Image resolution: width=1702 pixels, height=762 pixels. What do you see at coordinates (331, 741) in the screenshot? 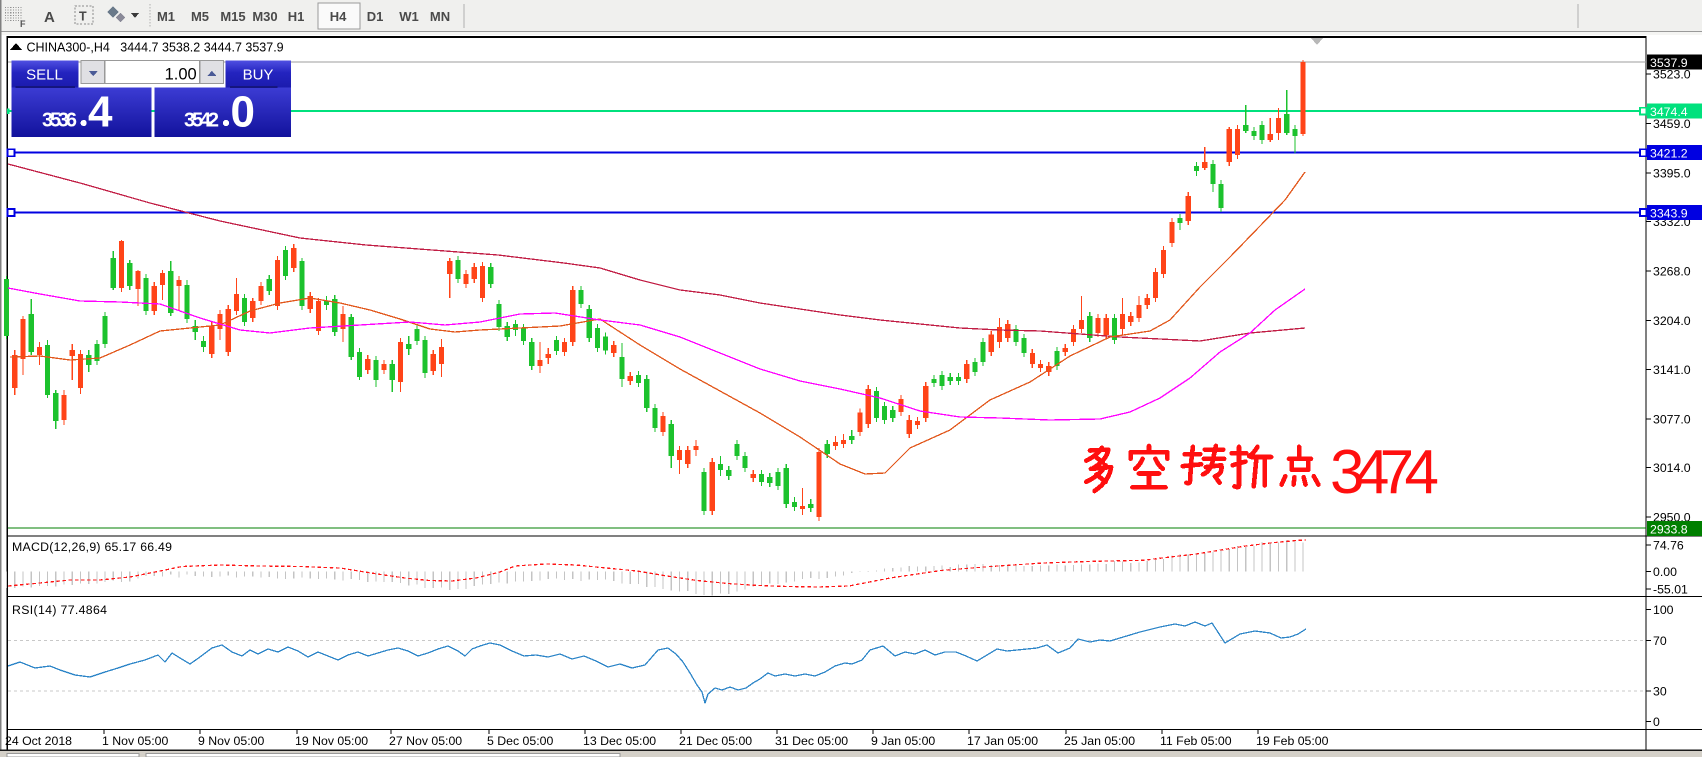
I see `svg-text: 19 Nov 05:00` at bounding box center [331, 741].